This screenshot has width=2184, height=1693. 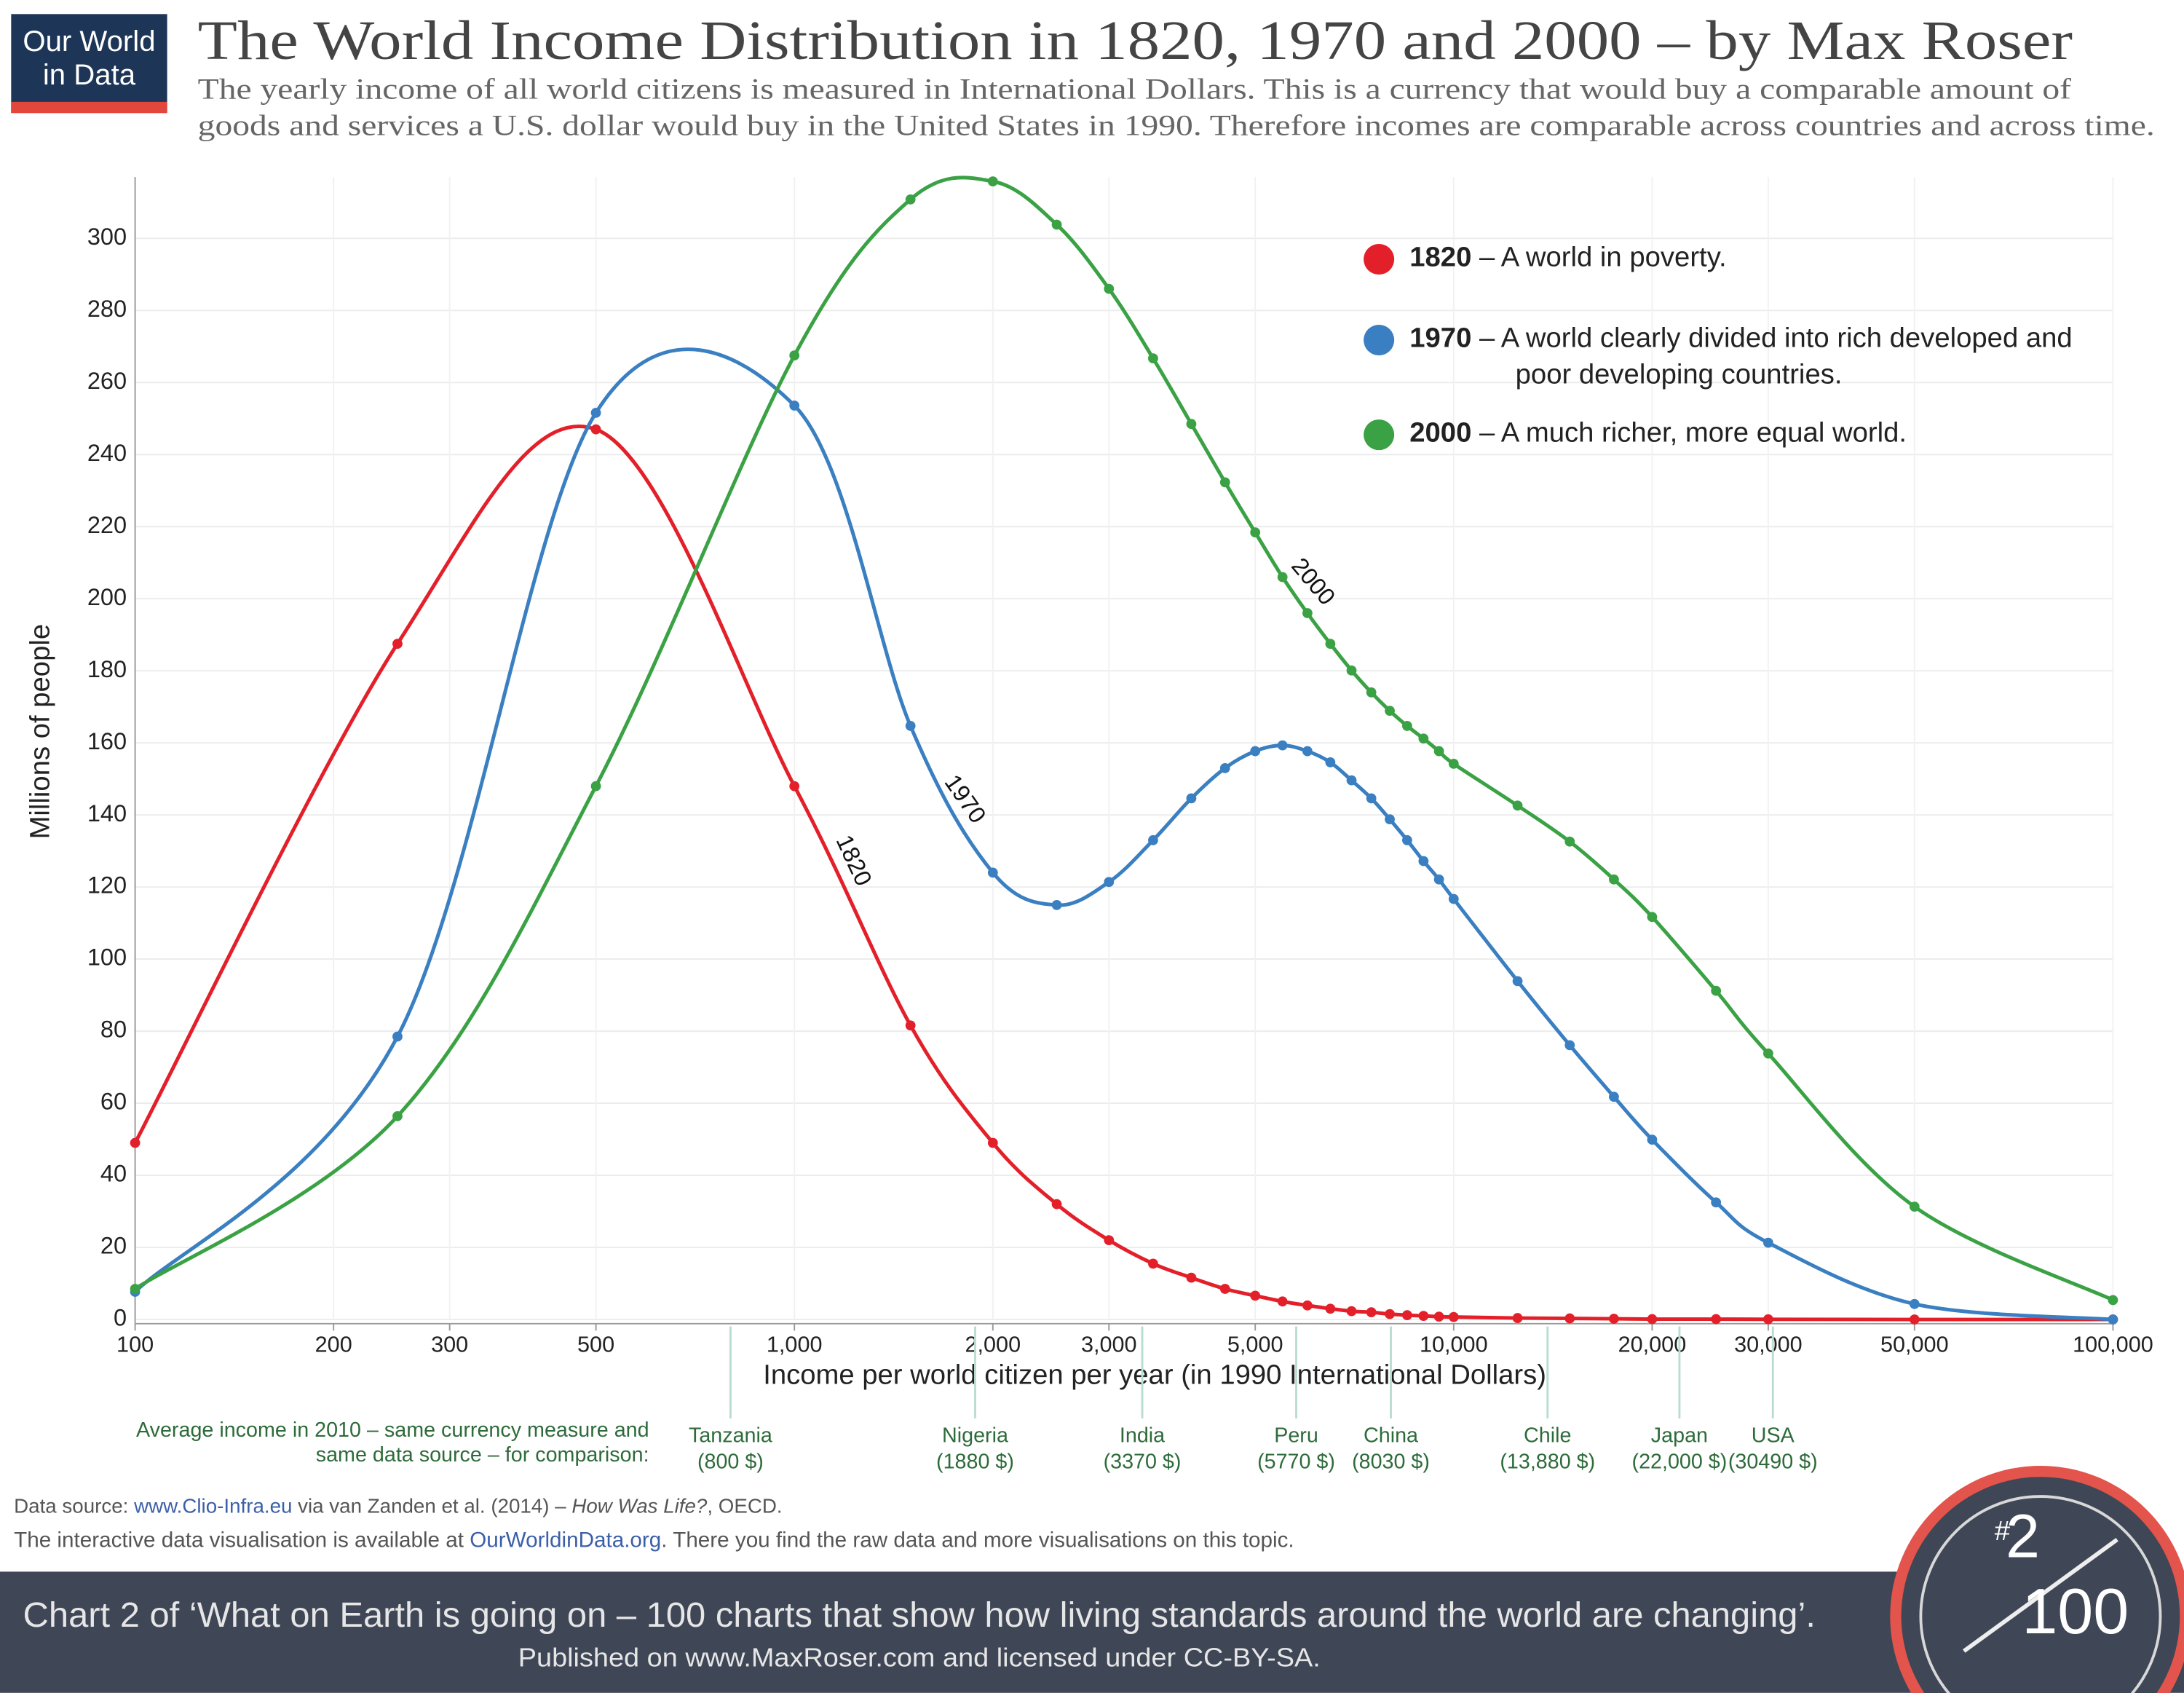 What do you see at coordinates (1603, 258) in the screenshot?
I see `legend-description: – A world in poverty.` at bounding box center [1603, 258].